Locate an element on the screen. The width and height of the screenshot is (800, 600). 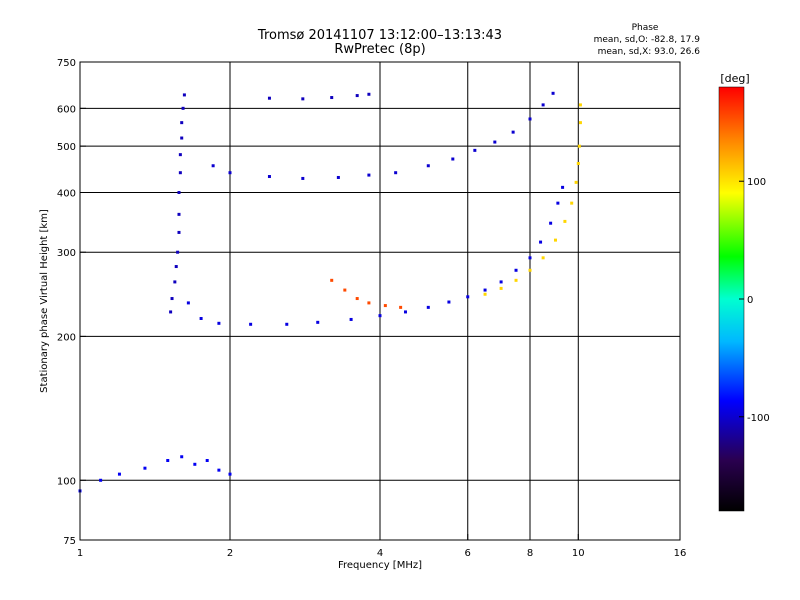
x-tick-label: 10 is located at coordinates (578, 553).